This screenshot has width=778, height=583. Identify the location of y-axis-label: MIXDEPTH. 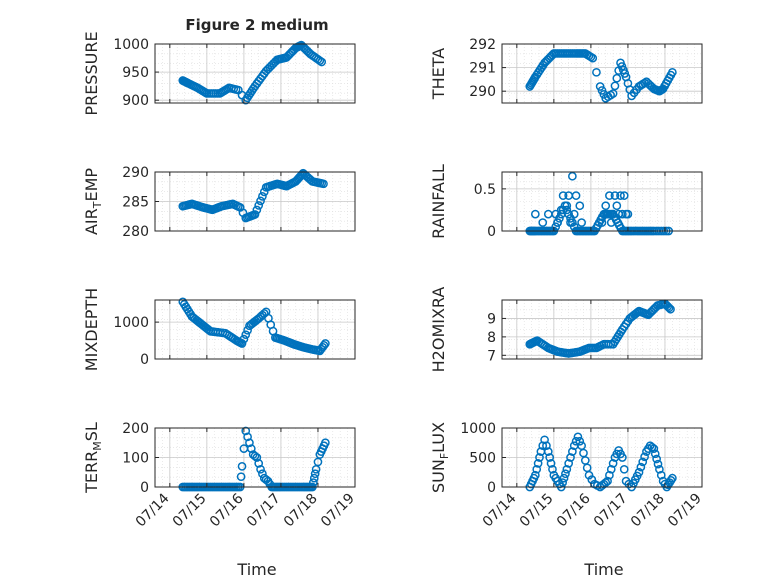
(91, 329).